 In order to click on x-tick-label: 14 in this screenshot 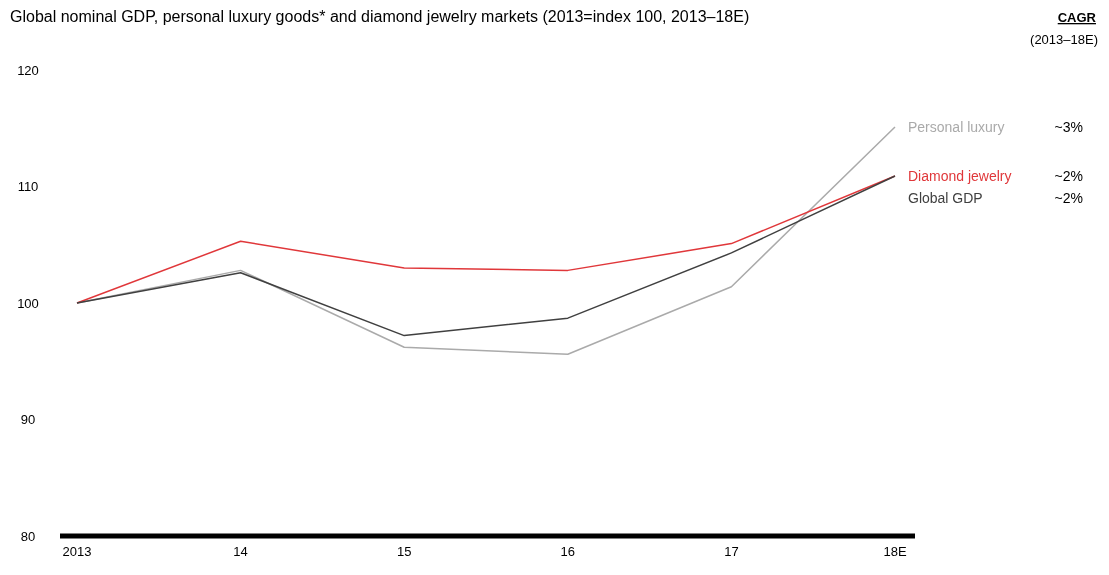, I will do `click(240, 551)`.